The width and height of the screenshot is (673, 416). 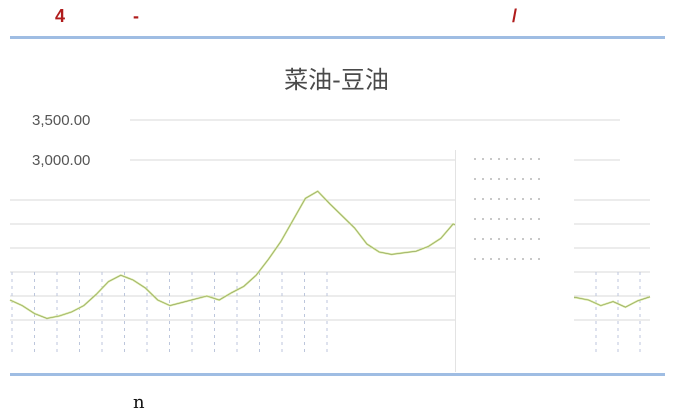 What do you see at coordinates (515, 16) in the screenshot?
I see `header-label-right: /` at bounding box center [515, 16].